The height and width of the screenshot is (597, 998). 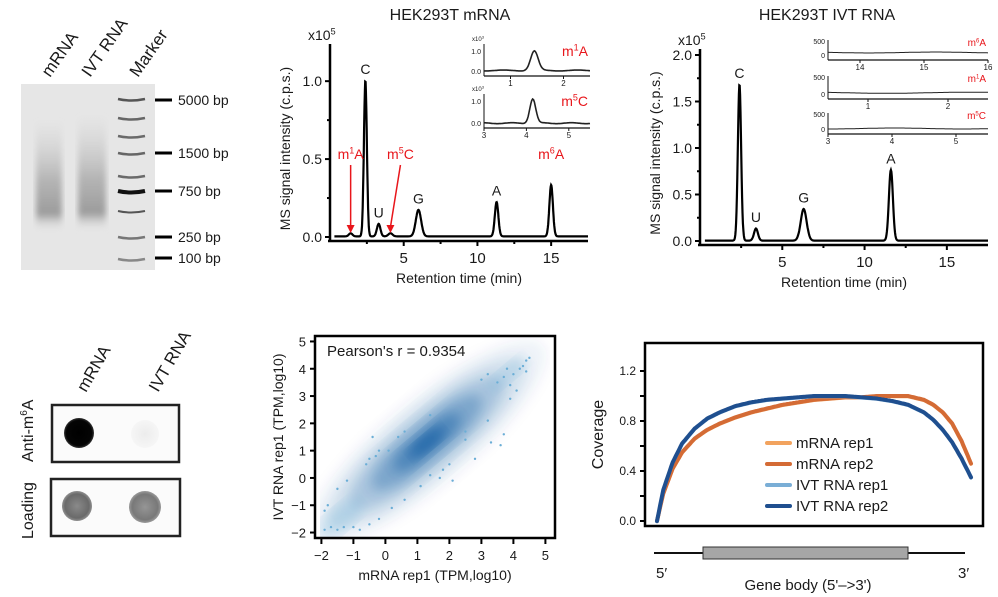 I want to click on gel-smear-ivt, so click(x=92, y=172).